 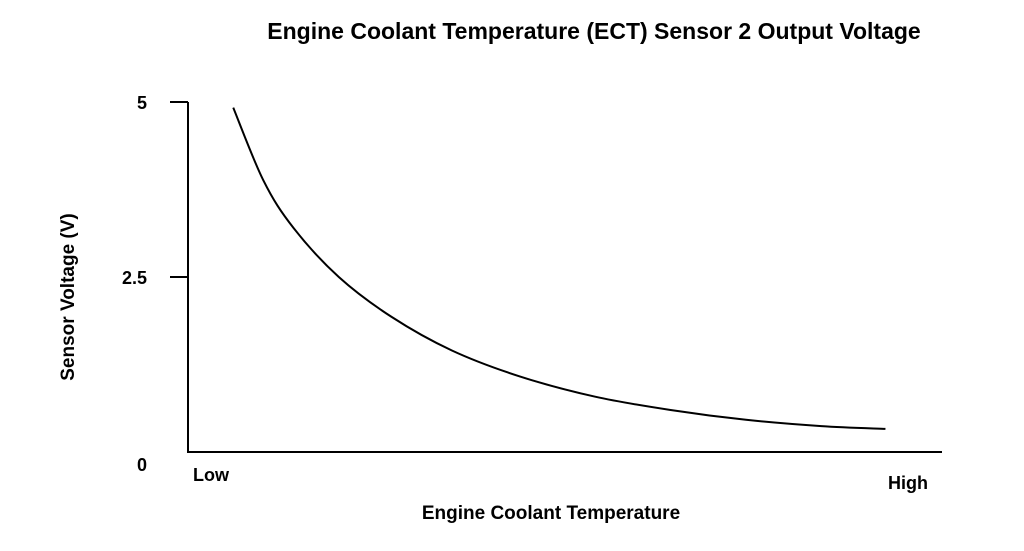 I want to click on y-tick-label: 0, so click(x=142, y=465).